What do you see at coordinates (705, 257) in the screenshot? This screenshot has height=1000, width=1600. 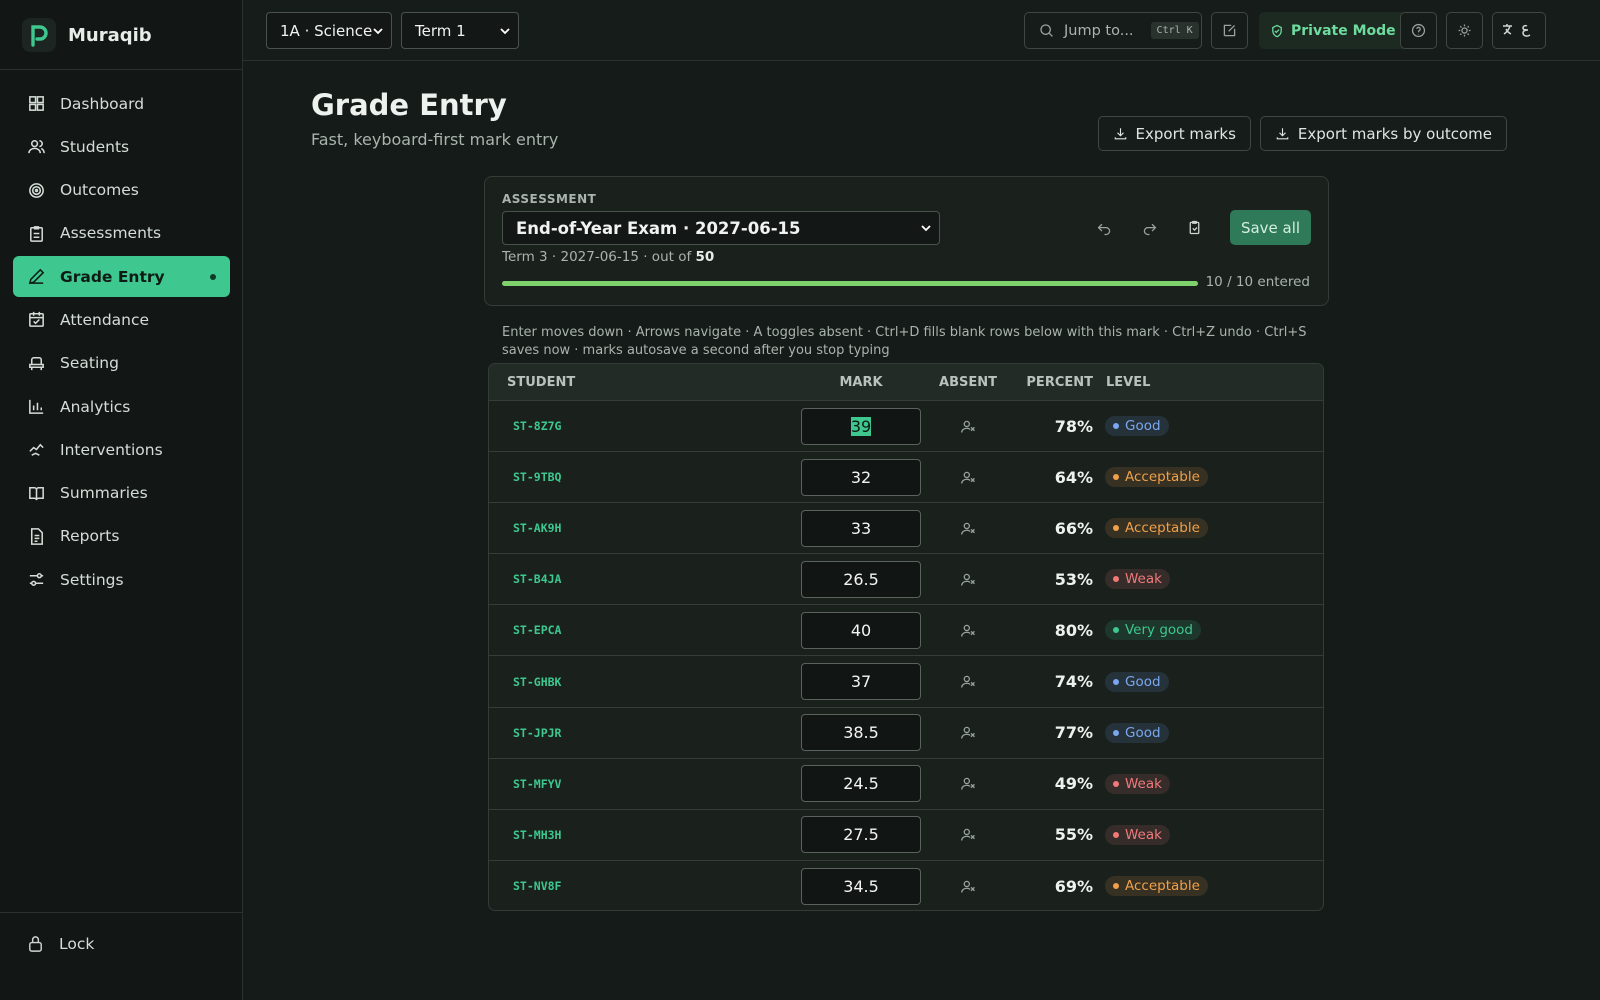 I see `out-of: 50` at bounding box center [705, 257].